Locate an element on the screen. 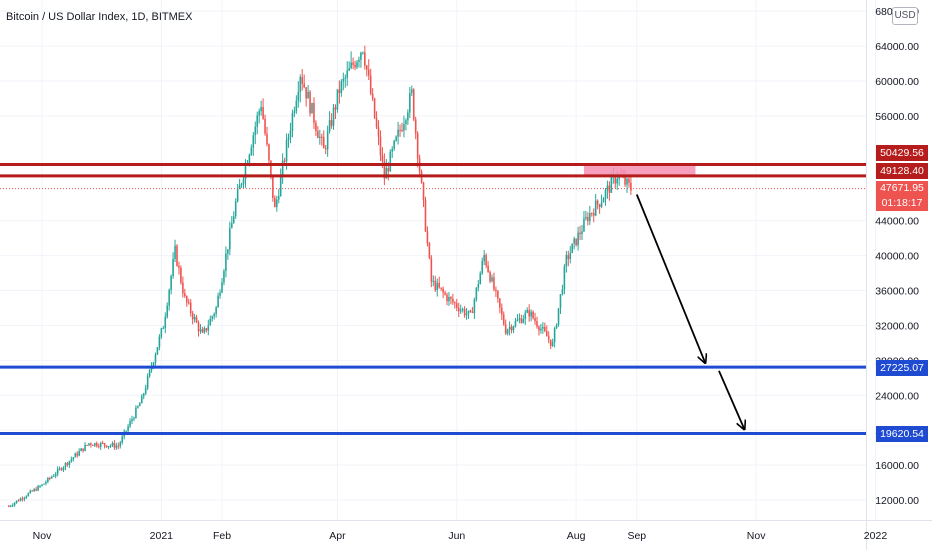  currency-button: USD is located at coordinates (905, 16).